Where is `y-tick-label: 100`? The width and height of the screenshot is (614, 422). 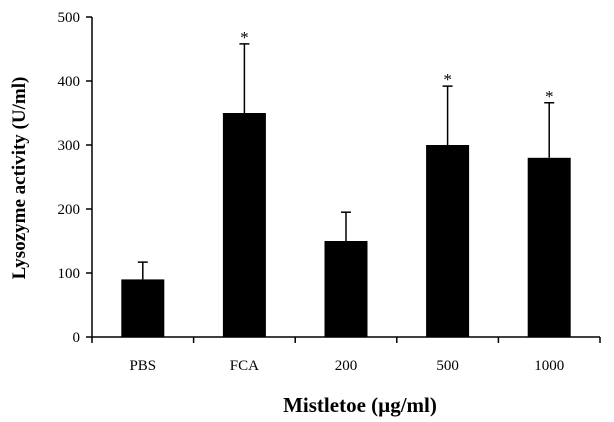
y-tick-label: 100 is located at coordinates (69, 274).